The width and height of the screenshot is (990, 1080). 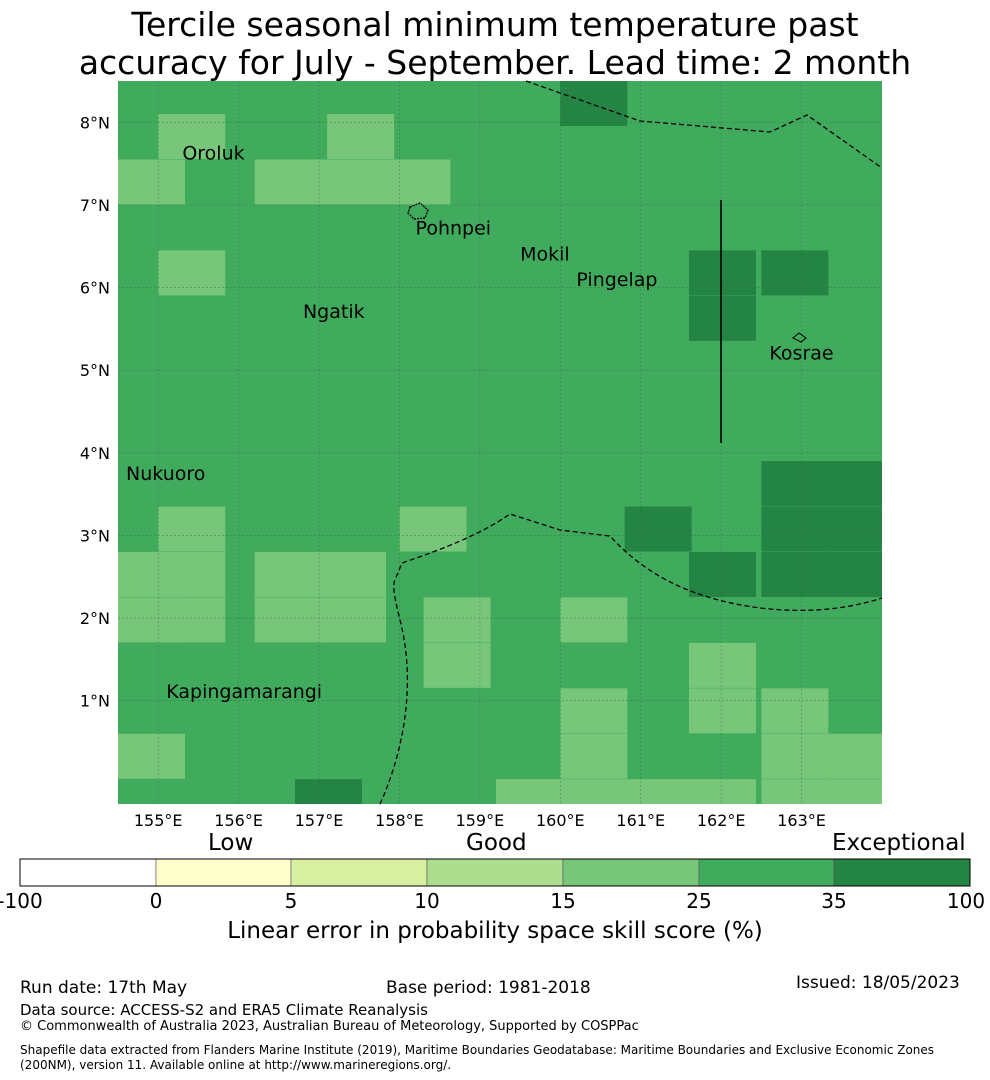 I want to click on place-label: Nukuoro, so click(x=165, y=474).